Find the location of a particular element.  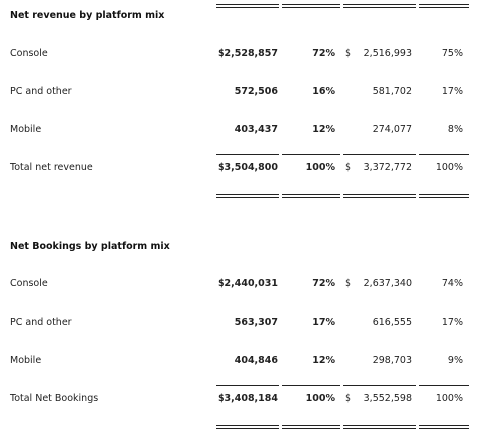

value-current: 3,408,184 is located at coordinates (251, 398).